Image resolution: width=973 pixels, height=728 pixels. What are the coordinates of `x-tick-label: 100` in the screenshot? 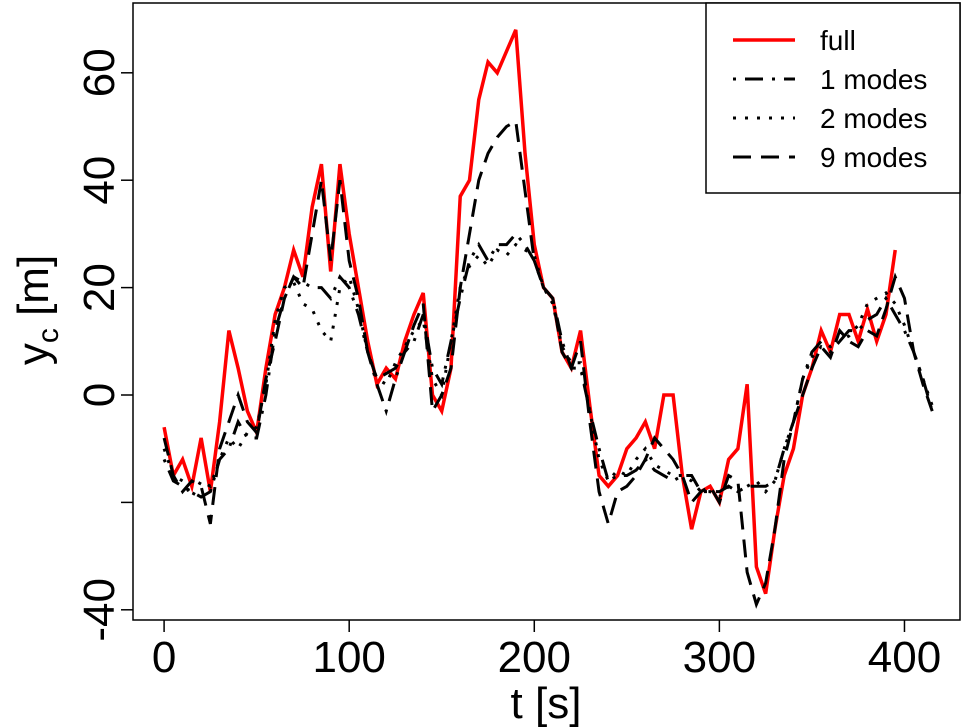 It's located at (348, 657).